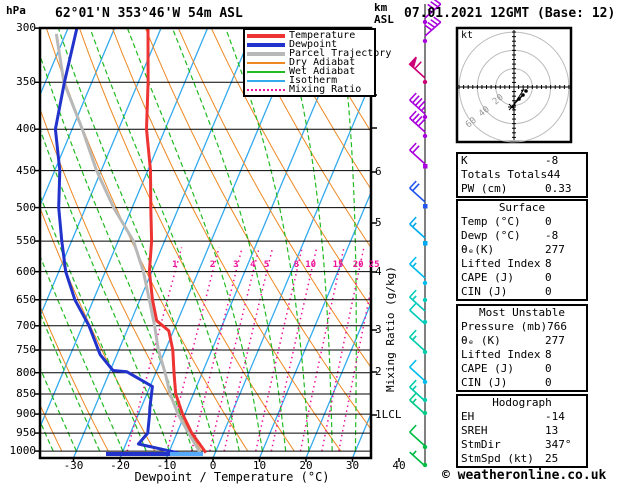 This screenshot has height=486, width=629. What do you see at coordinates (352, 465) in the screenshot?
I see `temp-tick-30: 30` at bounding box center [352, 465].